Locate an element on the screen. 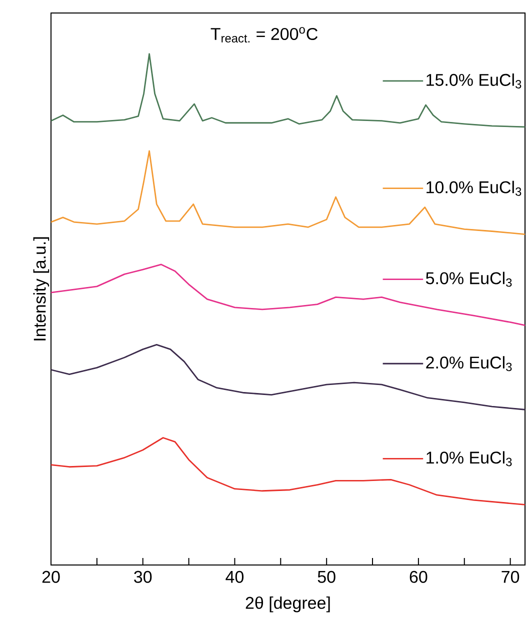 This screenshot has height=632, width=526. y-axis-title: Intensity [a.u.] is located at coordinates (42, 288).